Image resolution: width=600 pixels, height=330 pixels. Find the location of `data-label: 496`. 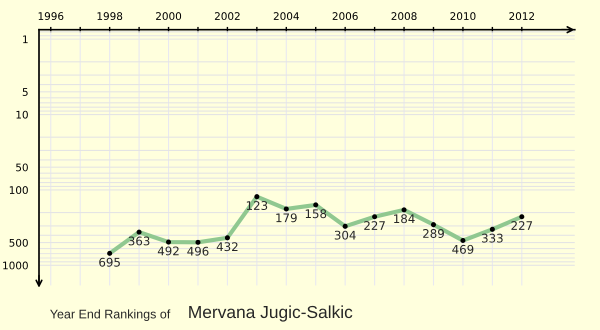

data-label: 496 is located at coordinates (197, 251).